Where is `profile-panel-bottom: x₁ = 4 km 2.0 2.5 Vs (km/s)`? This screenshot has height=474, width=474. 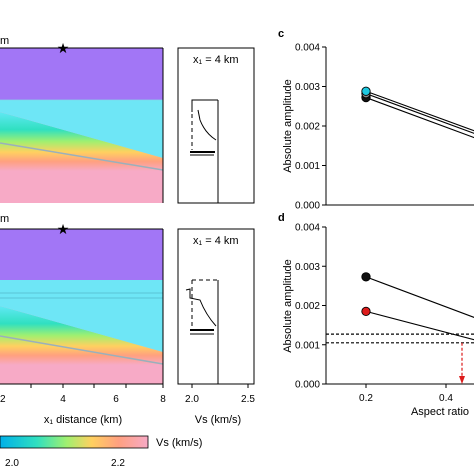 profile-panel-bottom: x₁ = 4 km 2.0 2.5 Vs (km/s) is located at coordinates (216, 327).